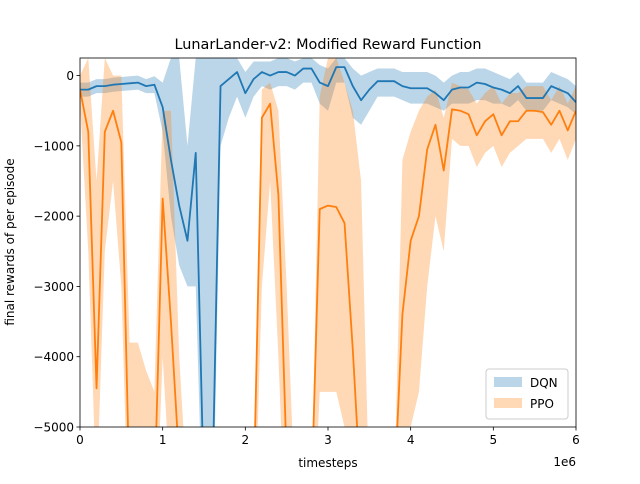 This screenshot has height=484, width=640. Describe the element at coordinates (53, 287) in the screenshot. I see `y-tick-label: −3000` at that location.